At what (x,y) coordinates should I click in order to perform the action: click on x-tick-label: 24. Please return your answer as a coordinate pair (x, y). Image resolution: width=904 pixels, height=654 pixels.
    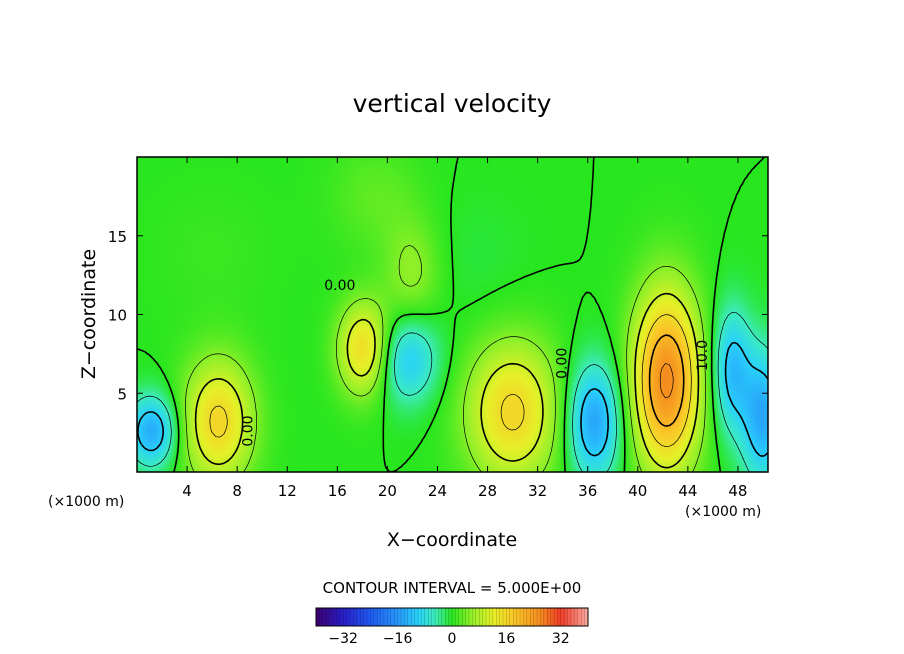
    Looking at the image, I should click on (437, 491).